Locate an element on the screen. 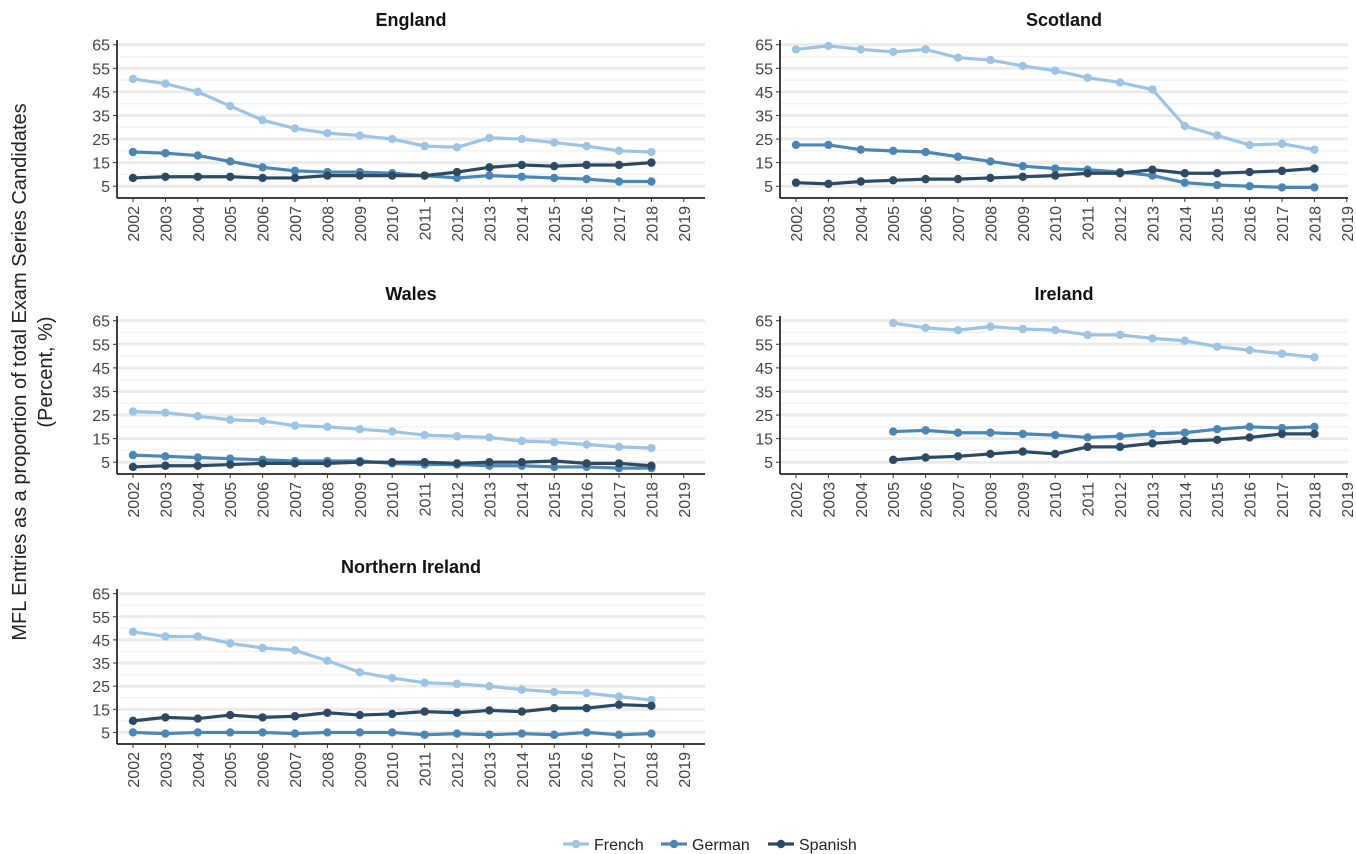  x-tick-label: 2017 is located at coordinates (620, 770).